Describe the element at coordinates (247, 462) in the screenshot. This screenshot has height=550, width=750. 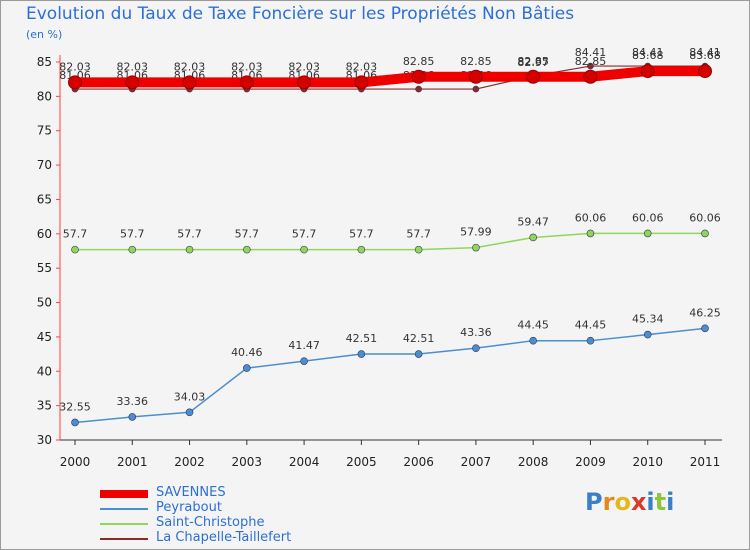
I see `x-tick-label: 2003` at that location.